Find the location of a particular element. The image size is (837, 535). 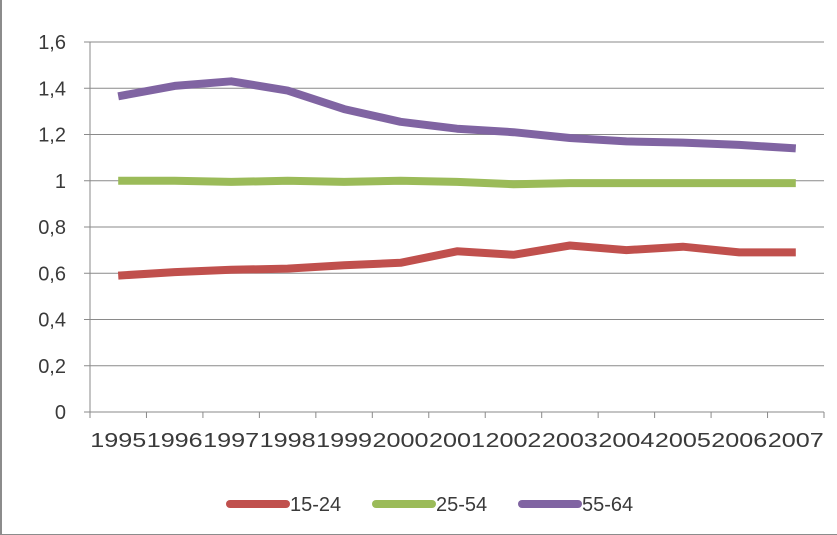

x-tick-label: 2001 is located at coordinates (457, 441).